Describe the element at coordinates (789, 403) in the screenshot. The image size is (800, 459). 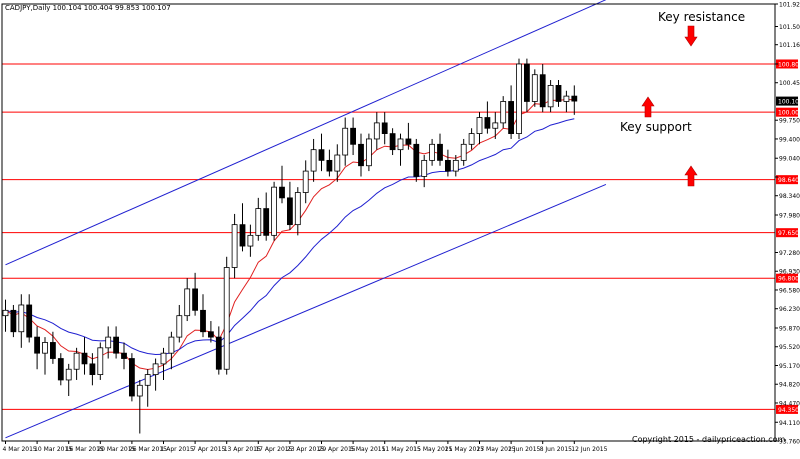
I see `y-tick-label-20: 94.470` at that location.